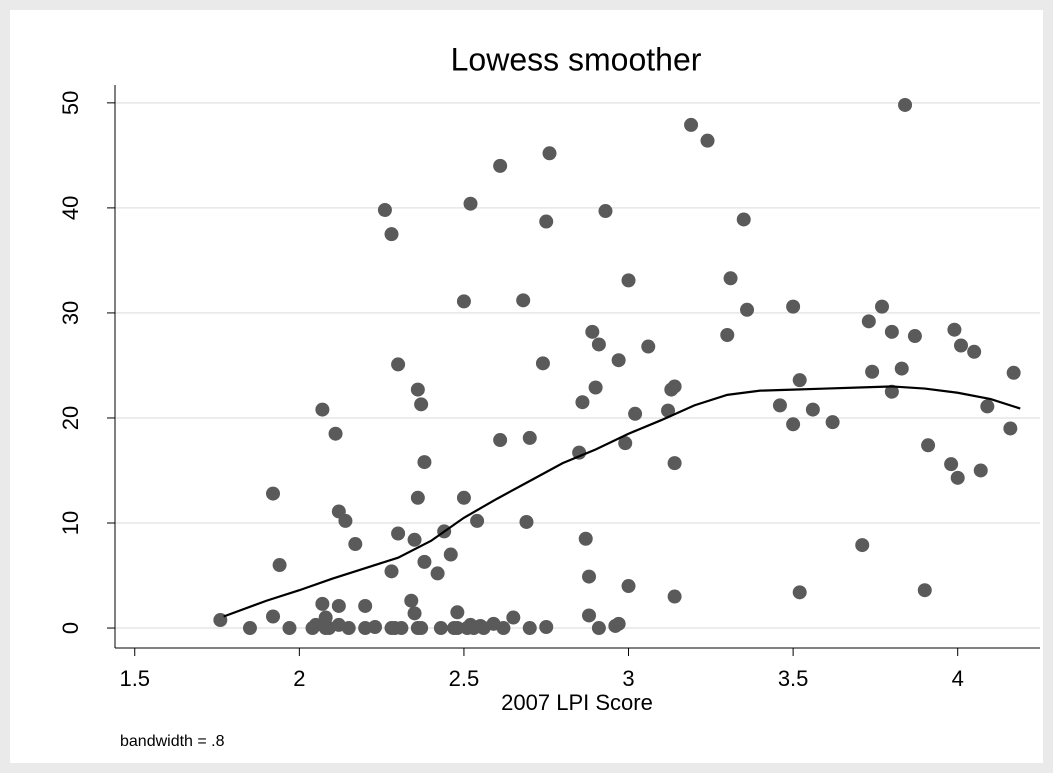 Image resolution: width=1053 pixels, height=773 pixels. What do you see at coordinates (70, 313) in the screenshot?
I see `y-tick-label: 30` at bounding box center [70, 313].